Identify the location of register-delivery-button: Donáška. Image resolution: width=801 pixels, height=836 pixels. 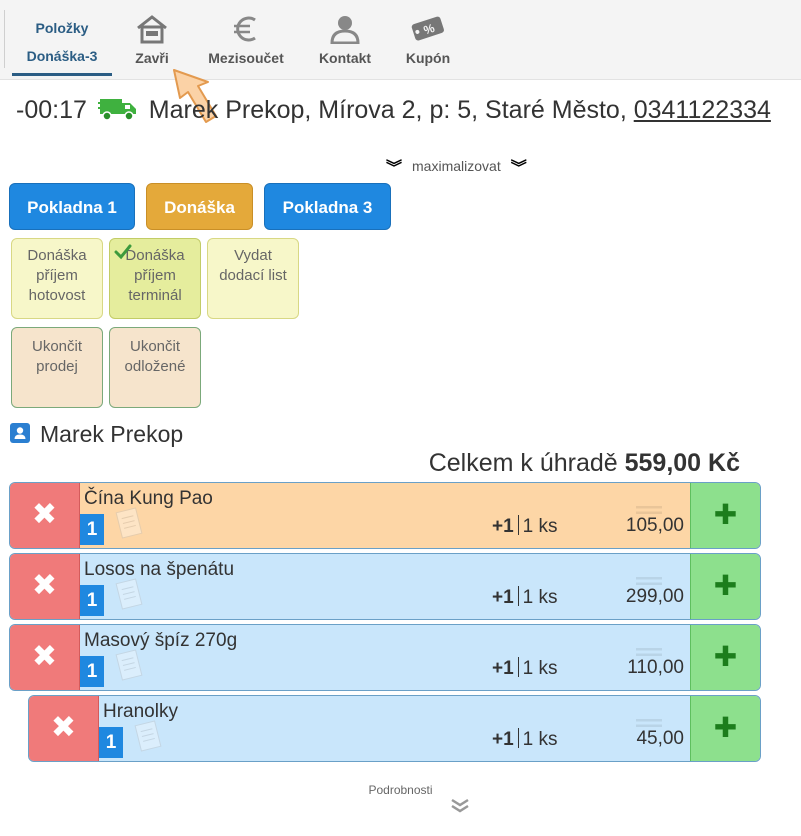
(199, 206).